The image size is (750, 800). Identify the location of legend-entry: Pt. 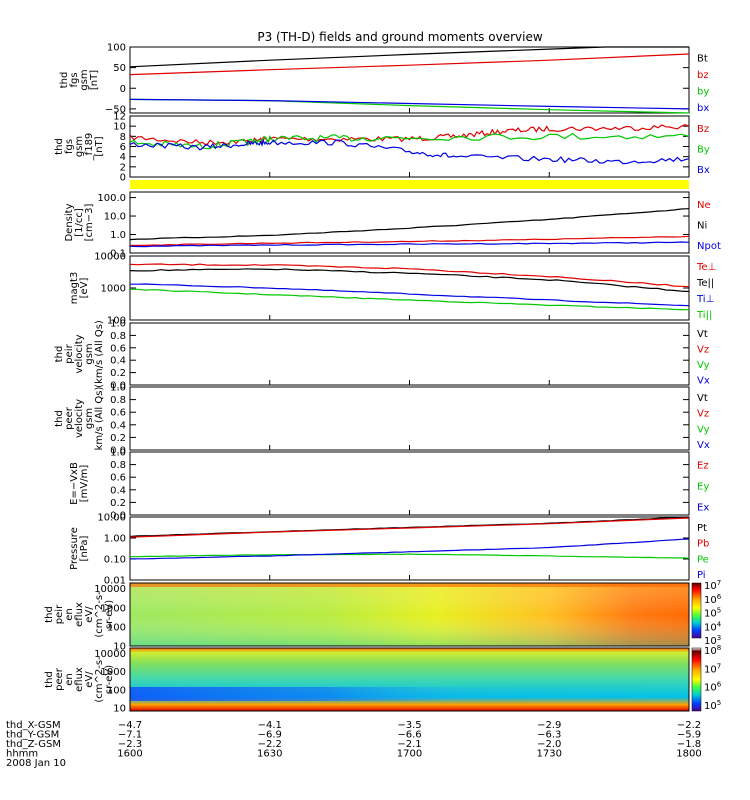
(702, 528).